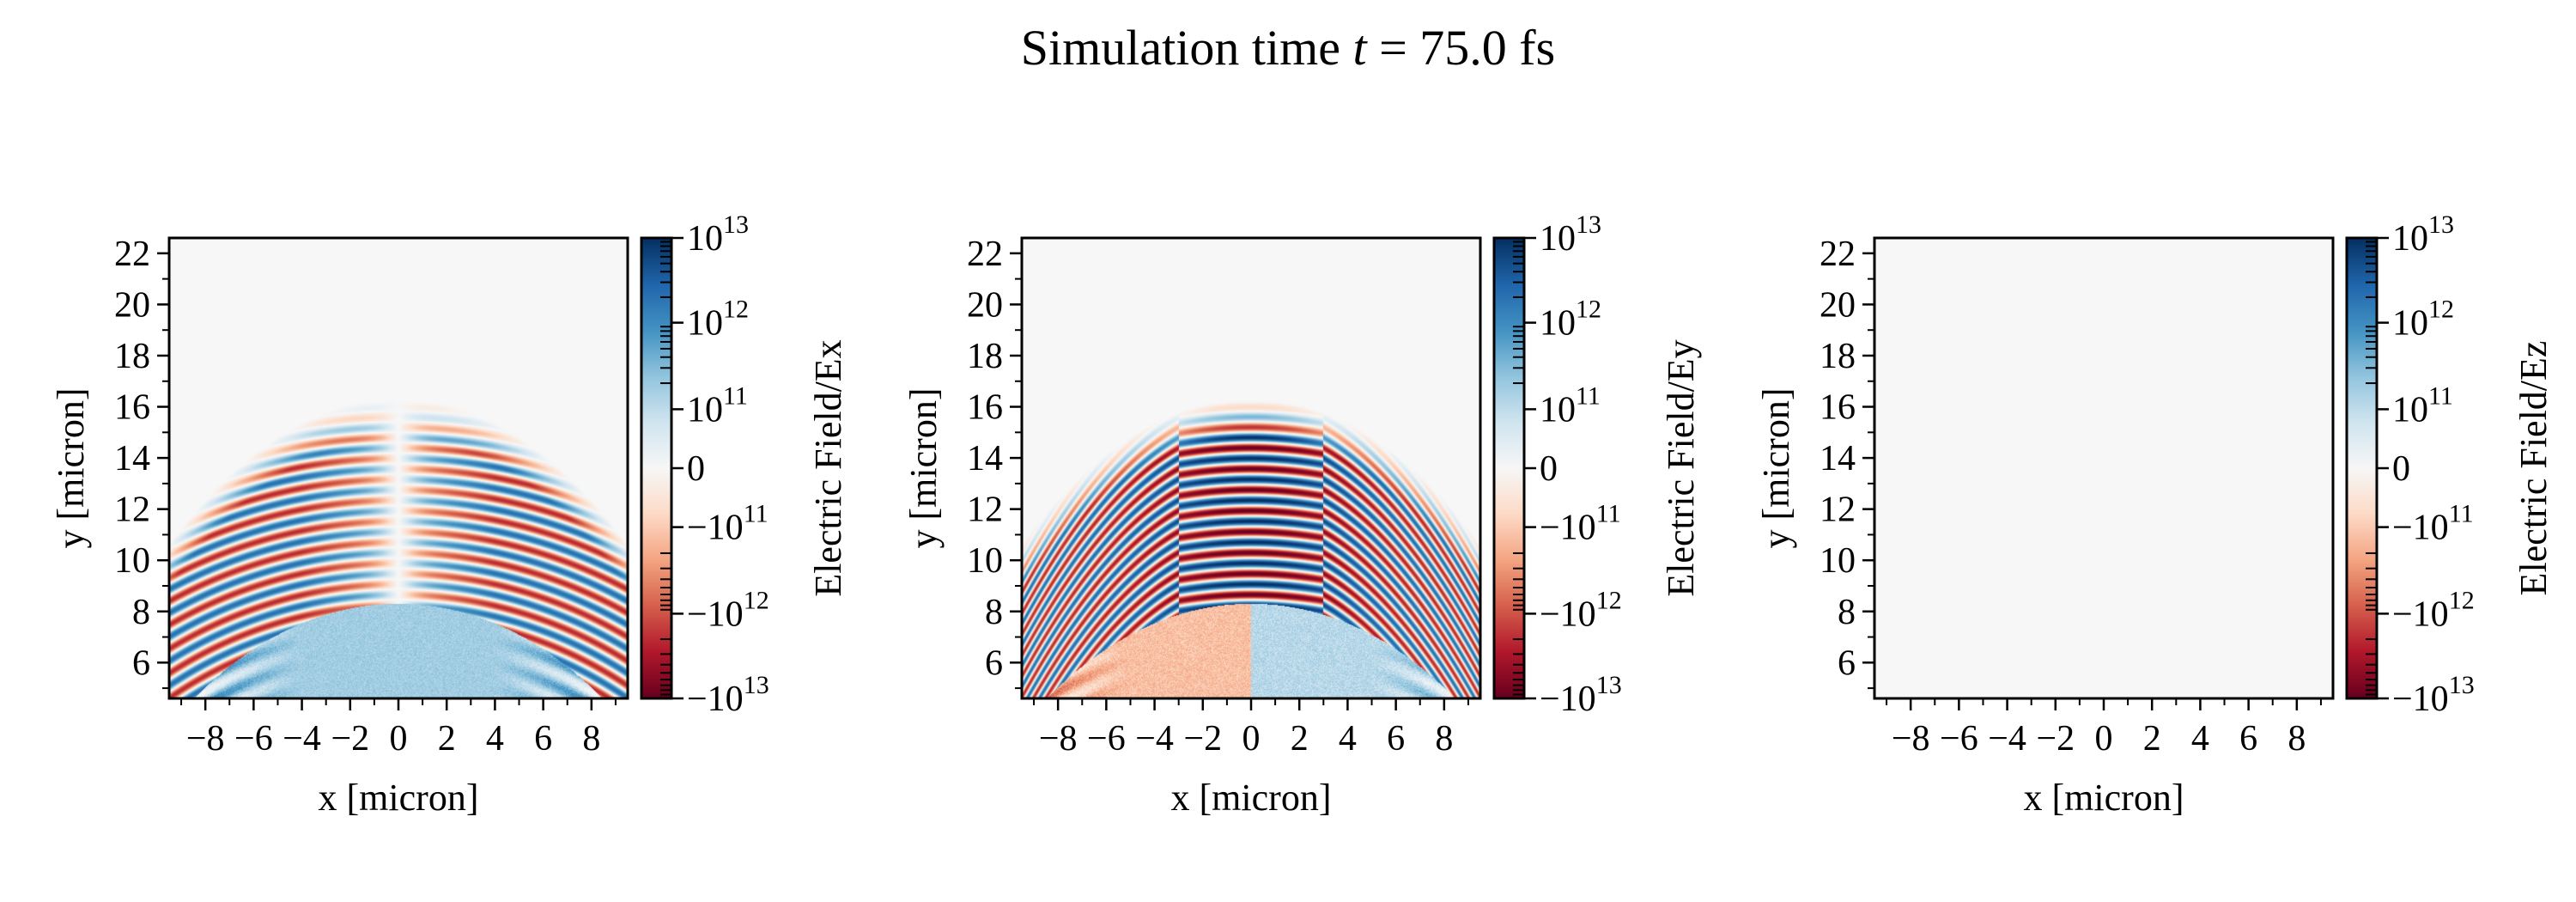 This screenshot has height=902, width=2576. I want to click on axes-frame, so click(2104, 468).